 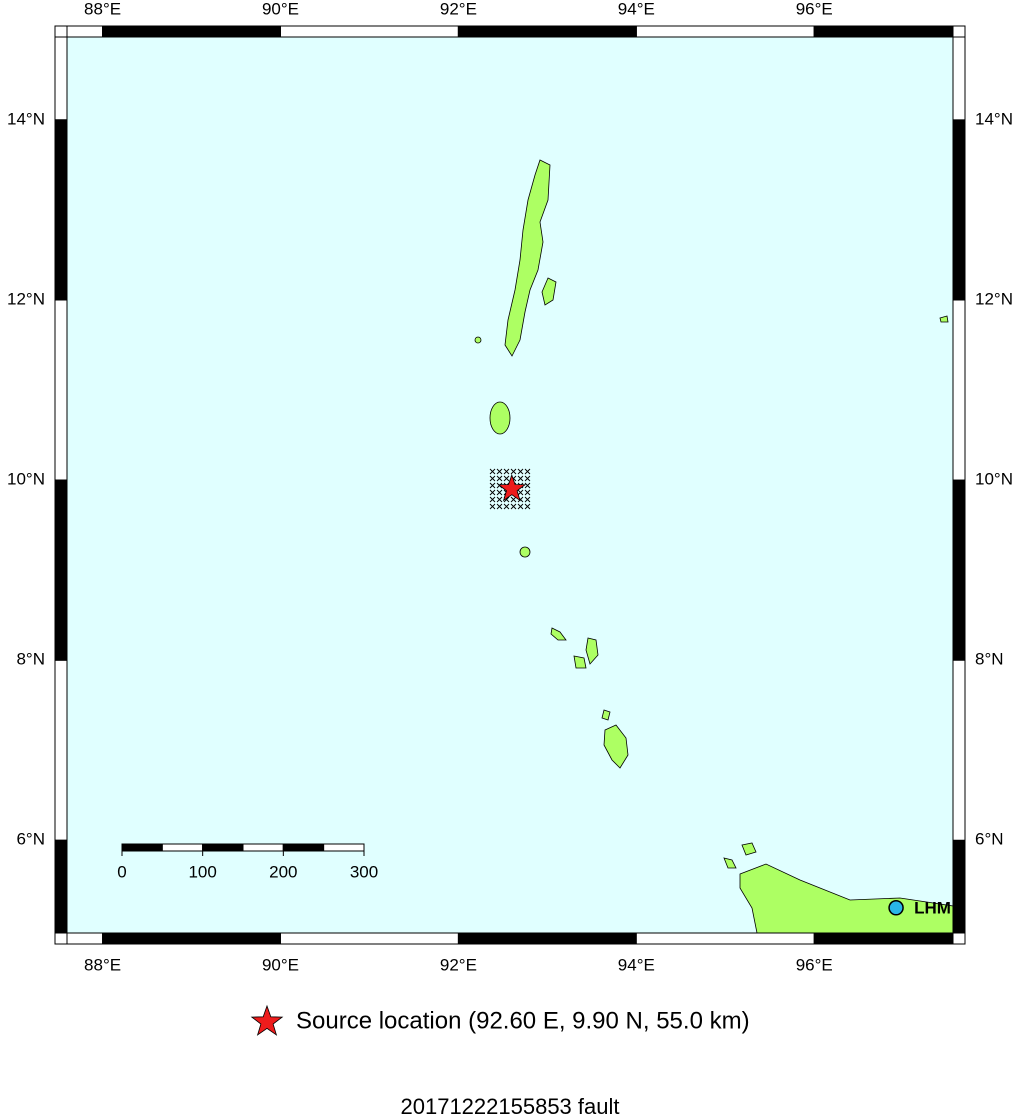 I want to click on source-star, so click(x=512, y=487).